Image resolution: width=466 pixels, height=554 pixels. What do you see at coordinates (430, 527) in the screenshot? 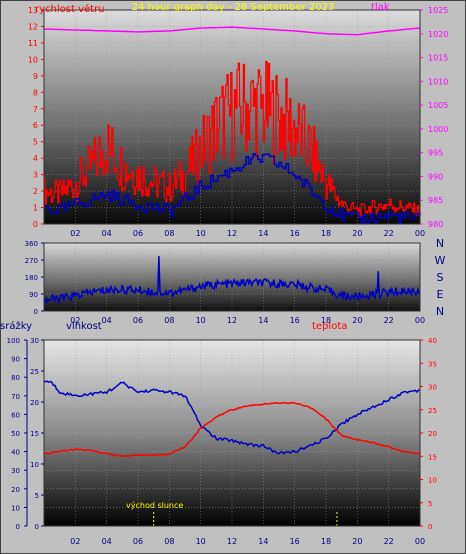
I see `temperature-tick-label: 0` at bounding box center [430, 527].